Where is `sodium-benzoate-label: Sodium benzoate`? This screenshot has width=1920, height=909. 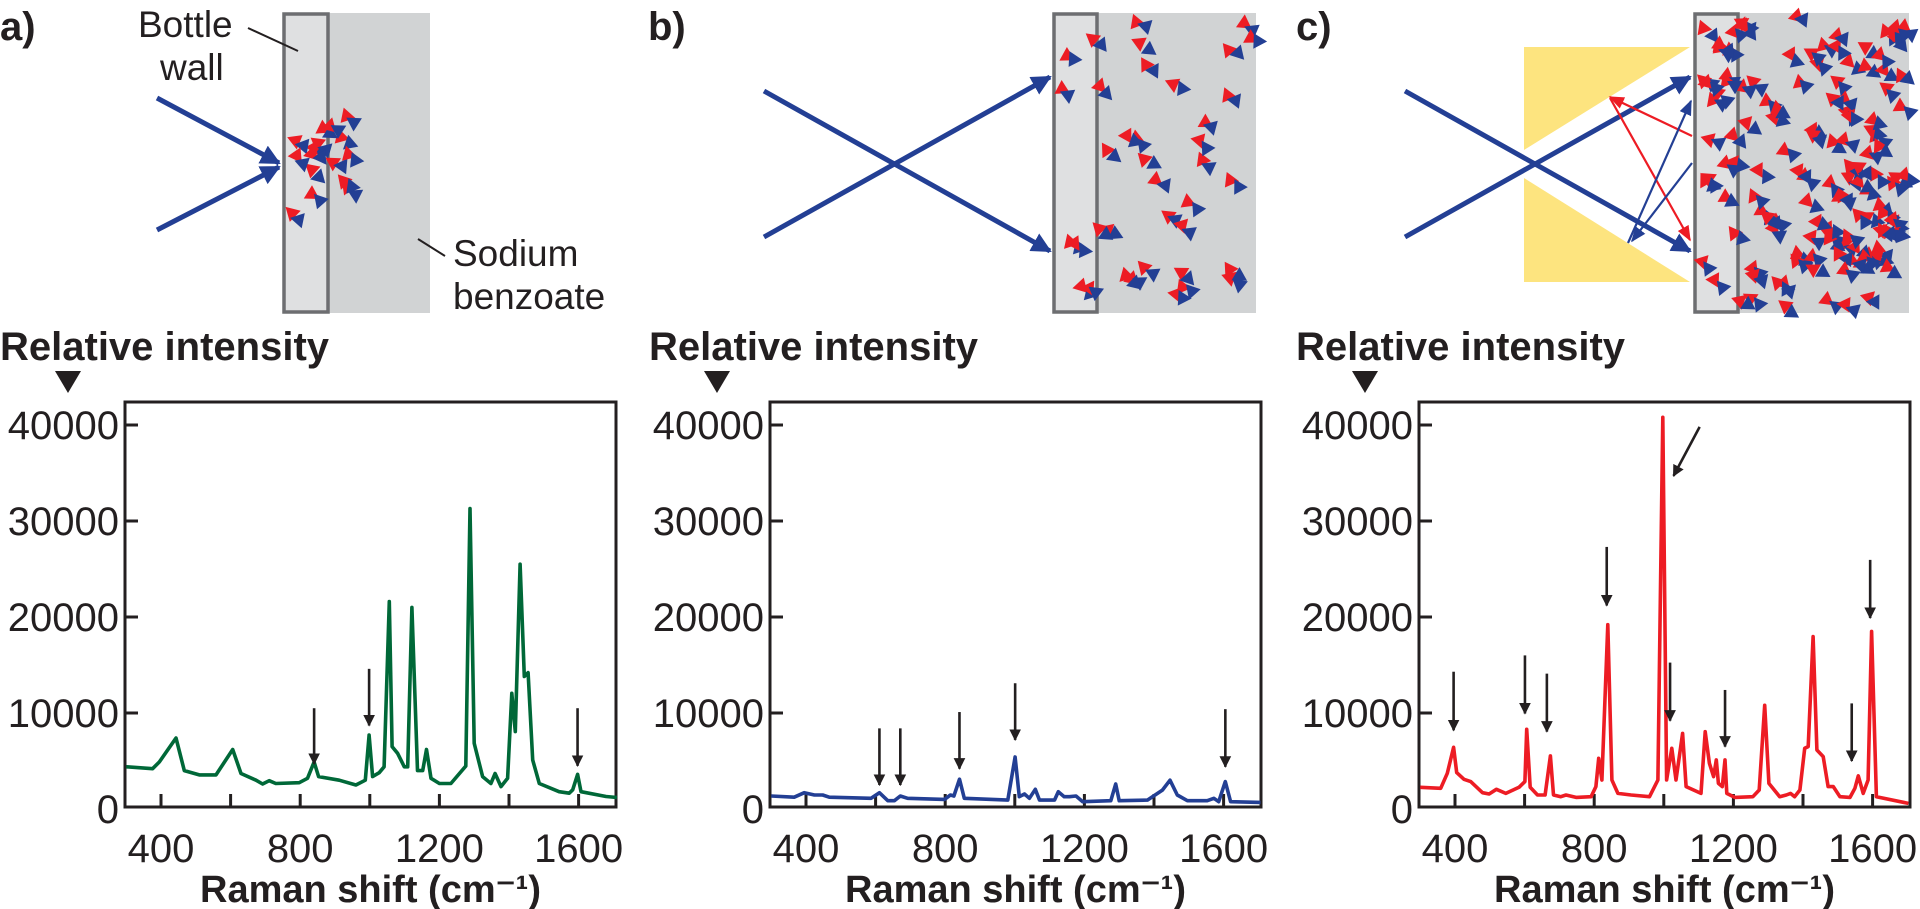 sodium-benzoate-label: Sodium benzoate is located at coordinates (529, 275).